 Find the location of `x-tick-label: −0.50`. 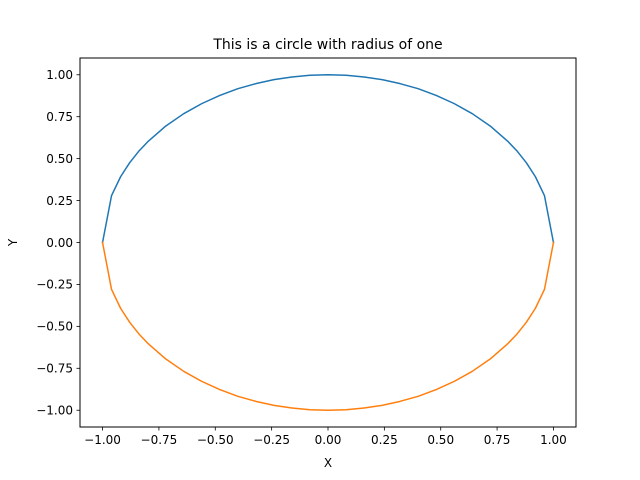

x-tick-label: −0.50 is located at coordinates (215, 440).